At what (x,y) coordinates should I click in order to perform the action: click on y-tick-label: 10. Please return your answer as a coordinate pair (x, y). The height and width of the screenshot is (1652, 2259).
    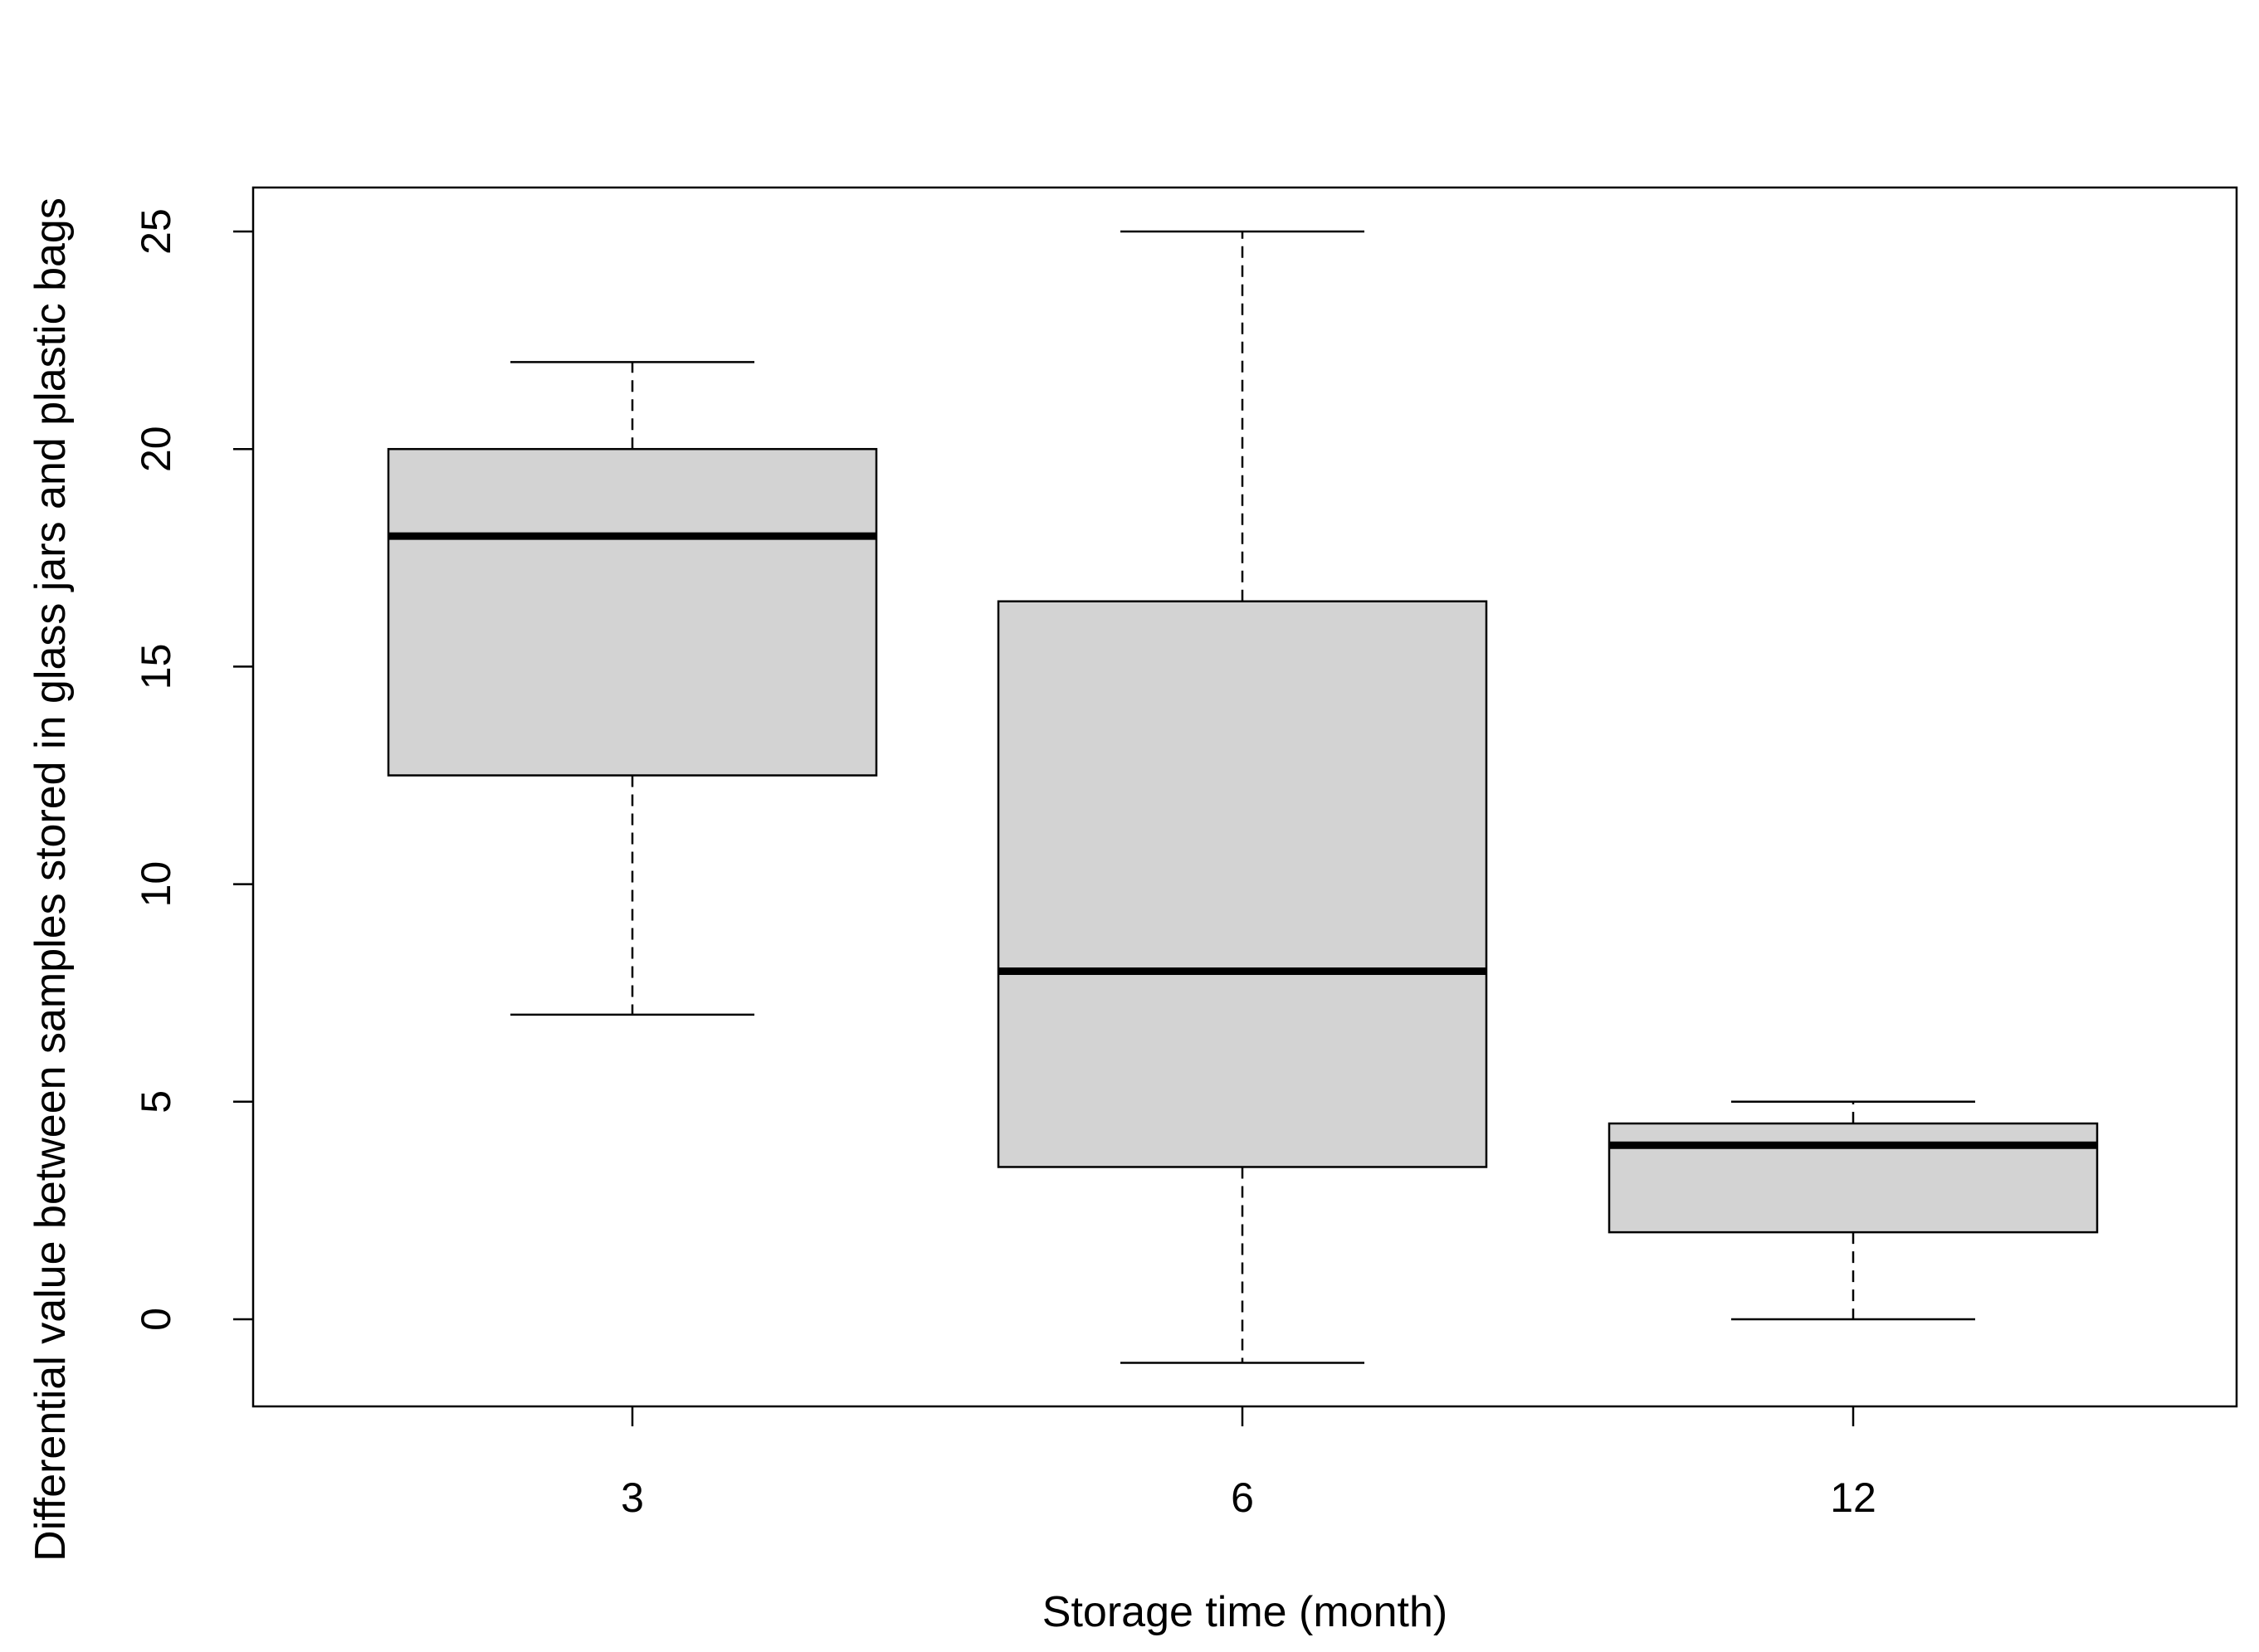
    Looking at the image, I should click on (156, 885).